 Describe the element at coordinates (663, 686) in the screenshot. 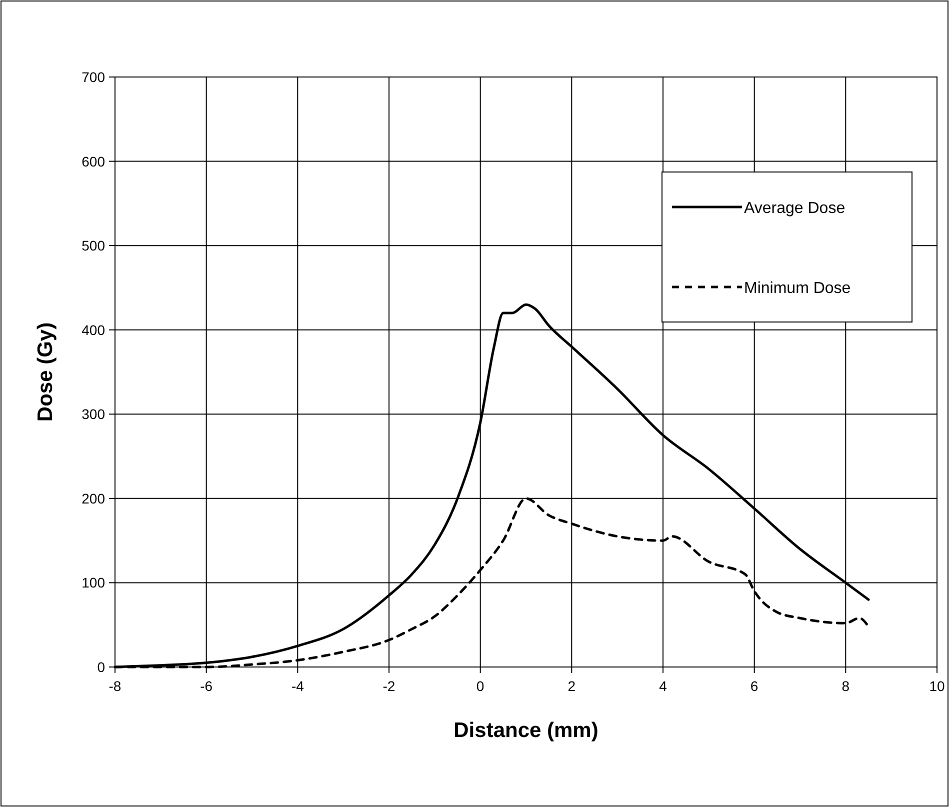

I see `x-tick-label: 4` at that location.